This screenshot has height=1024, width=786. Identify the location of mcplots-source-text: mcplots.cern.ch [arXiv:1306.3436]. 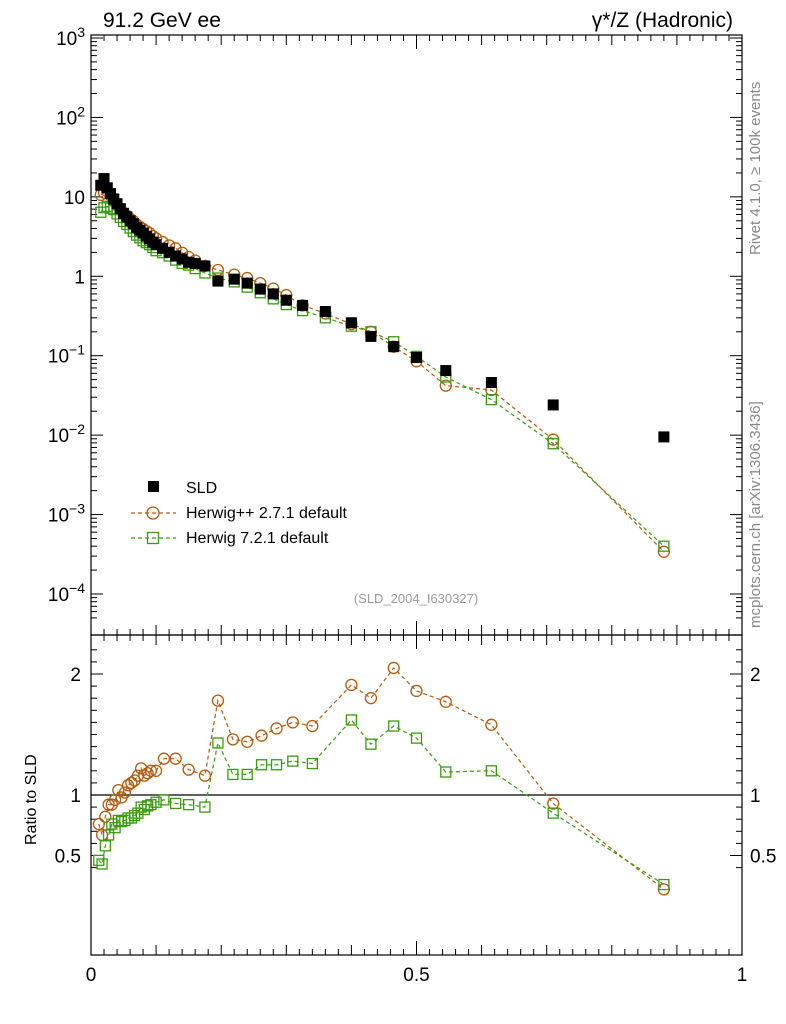
(755, 514).